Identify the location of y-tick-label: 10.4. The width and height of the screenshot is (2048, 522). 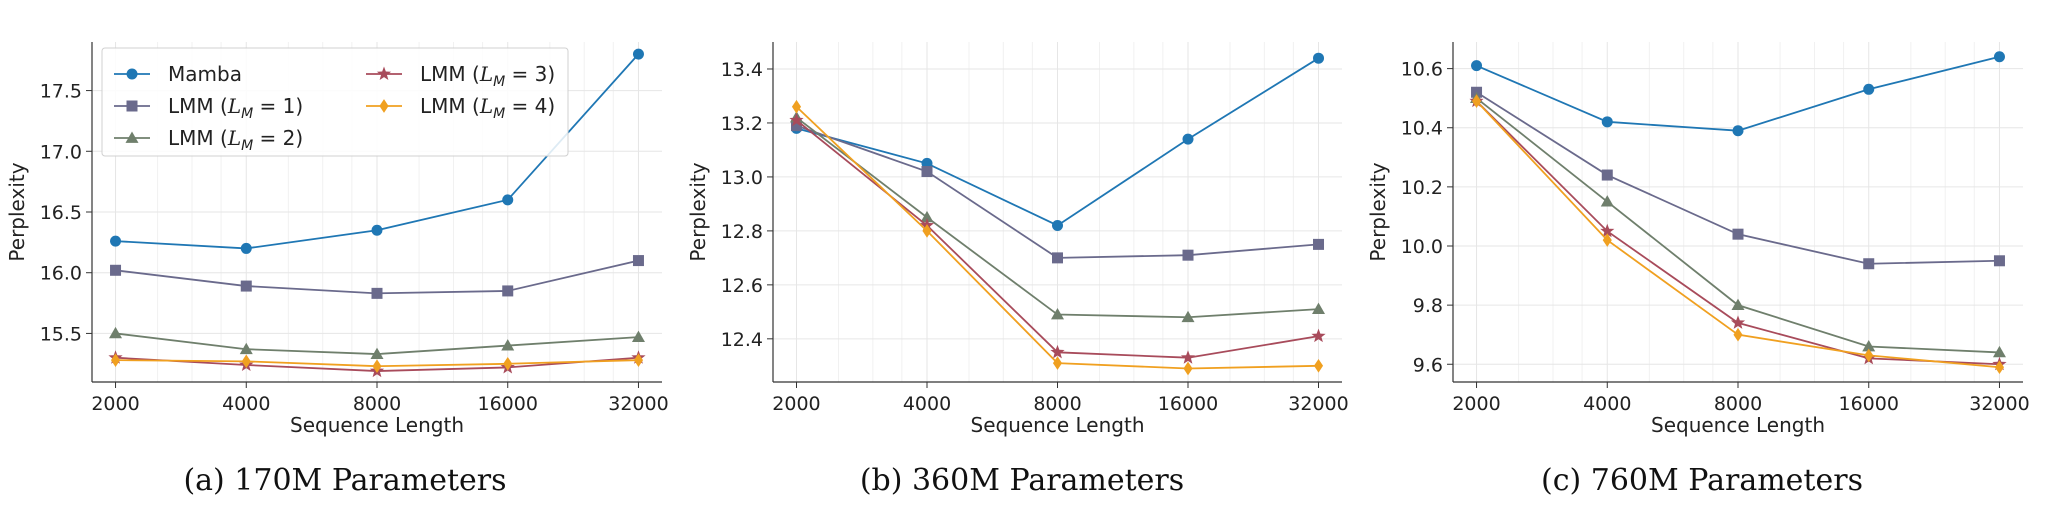
(1422, 129).